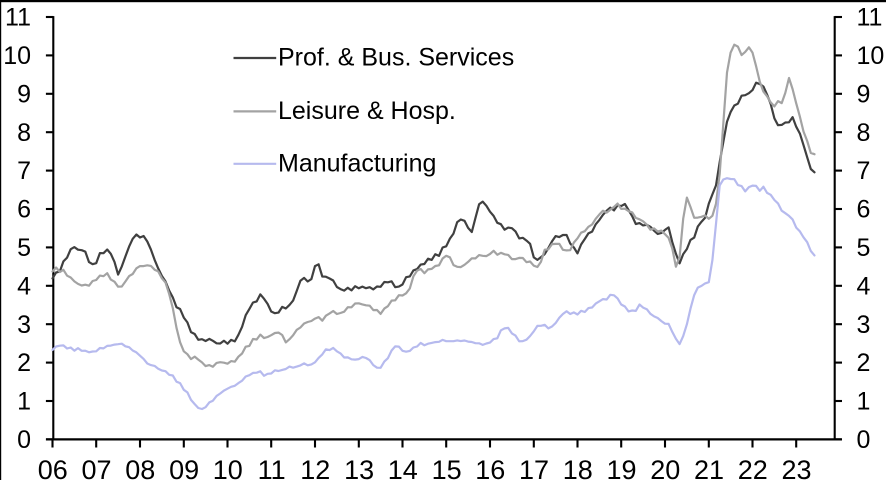 The height and width of the screenshot is (500, 886). What do you see at coordinates (359, 470) in the screenshot?
I see `svg-text: 13` at bounding box center [359, 470].